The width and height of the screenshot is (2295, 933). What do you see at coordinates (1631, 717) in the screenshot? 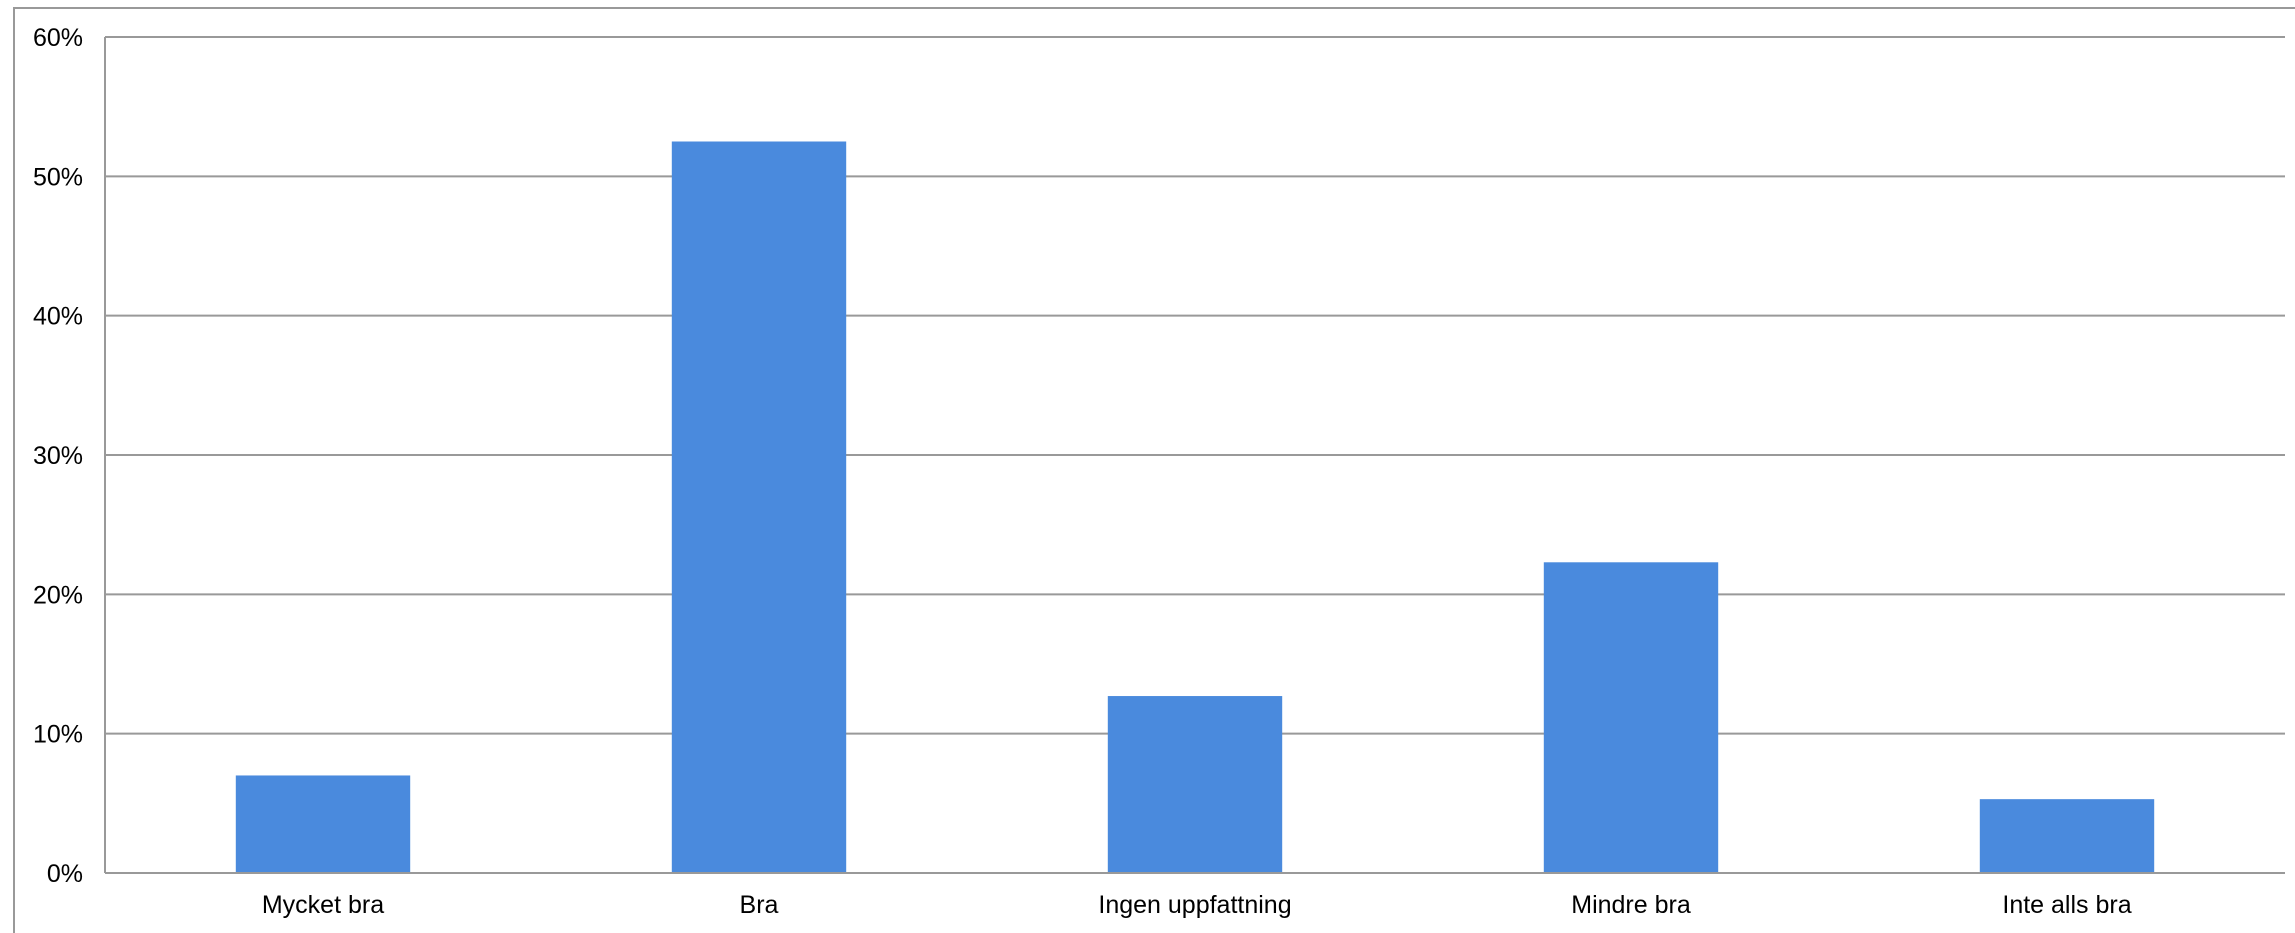
I see `bar-mindre-bra` at bounding box center [1631, 717].